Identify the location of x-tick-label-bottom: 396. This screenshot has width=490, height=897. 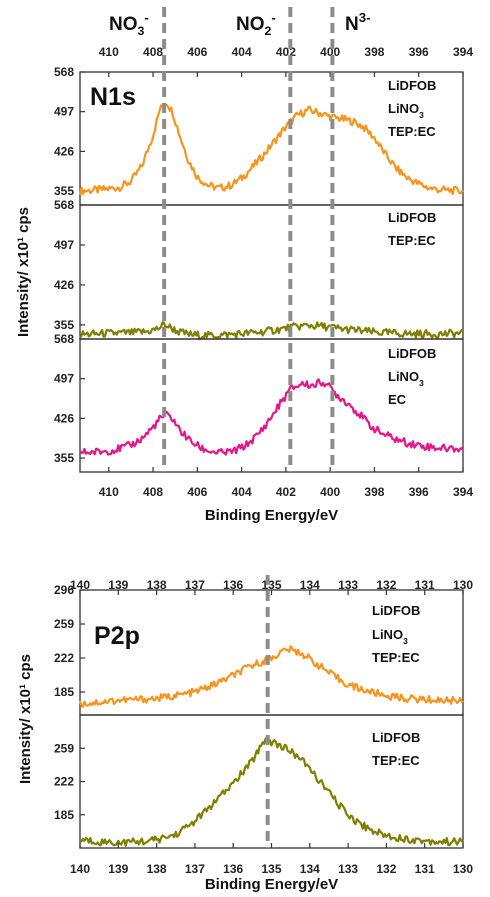
(419, 492).